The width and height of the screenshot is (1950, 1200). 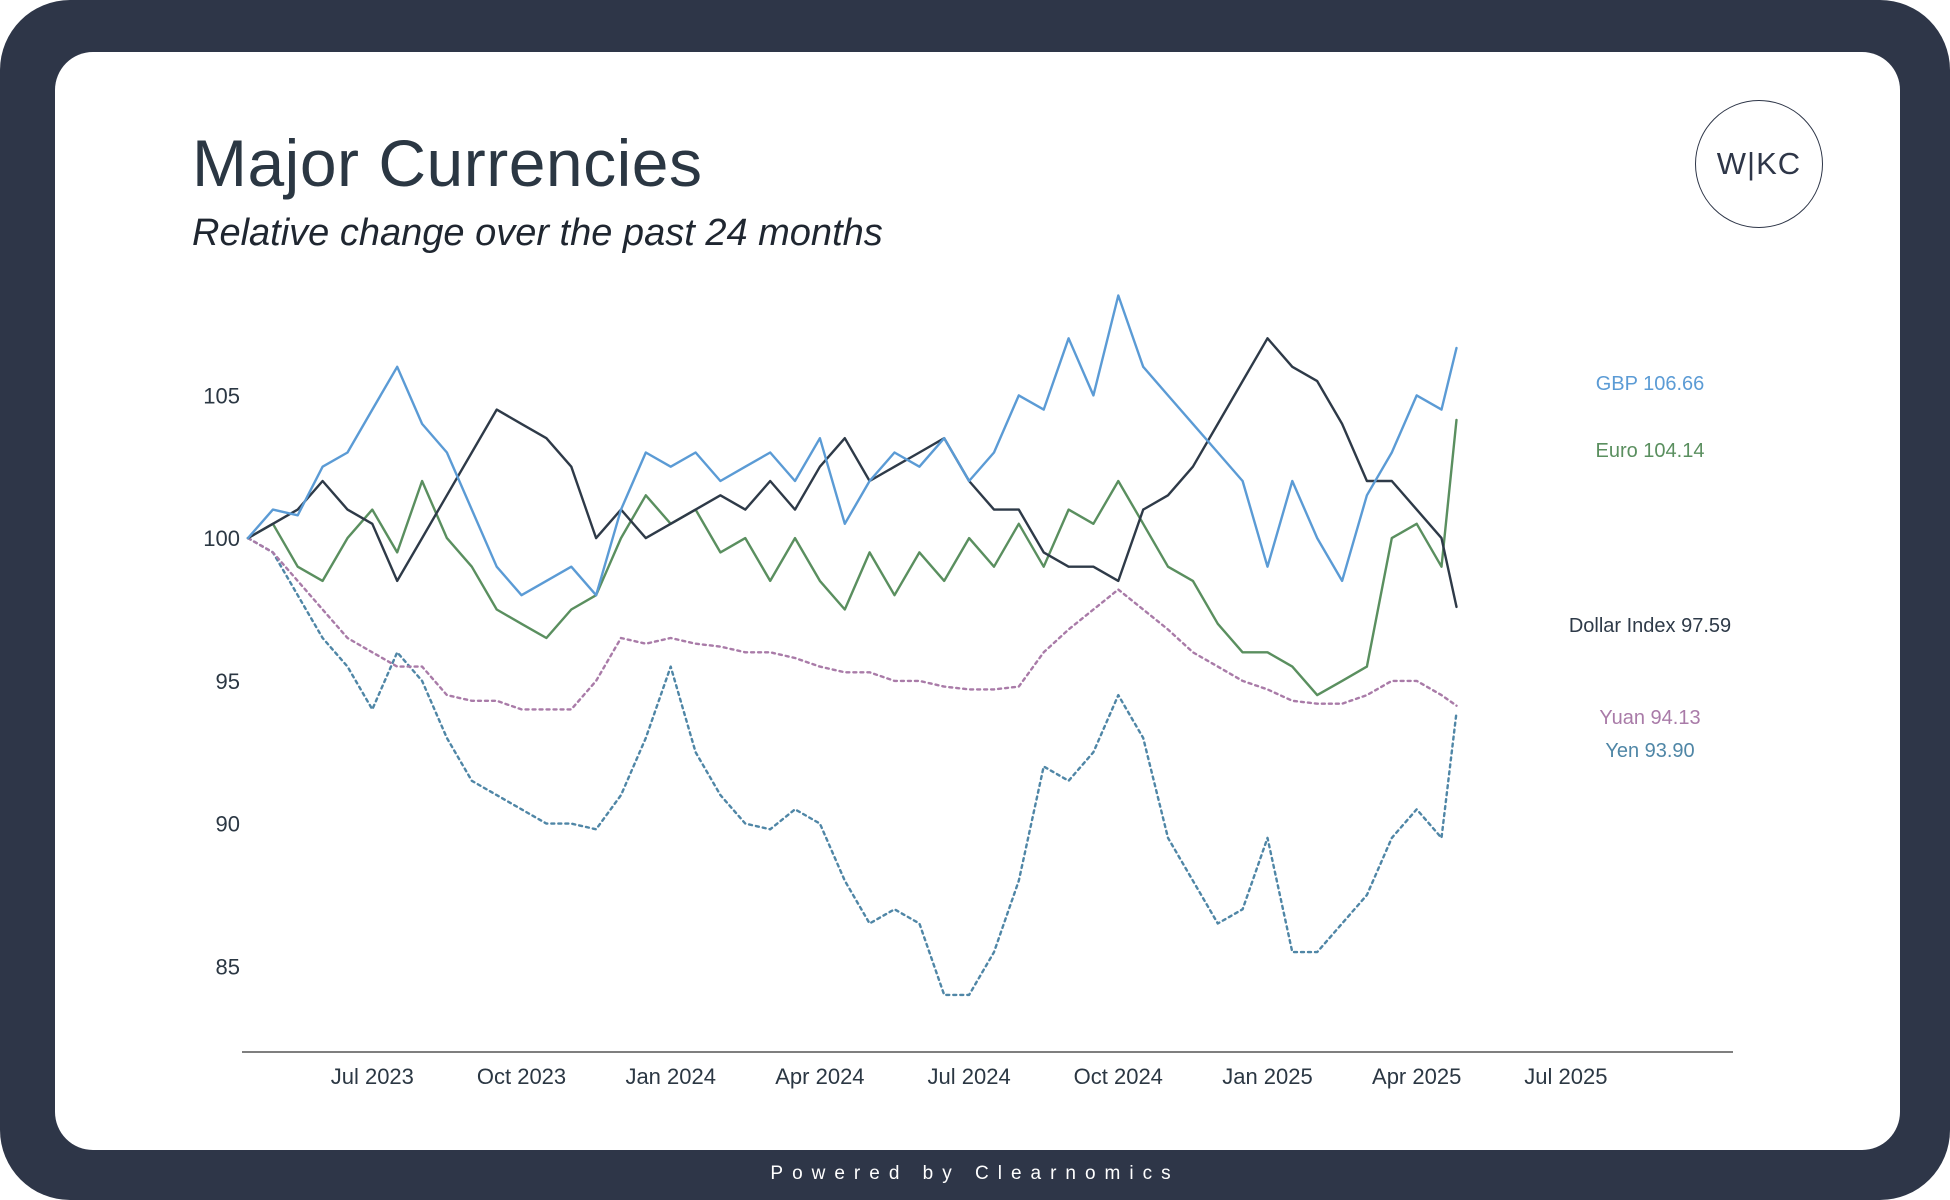 I want to click on end-label-yuan: Yuan 94.13, so click(x=1649, y=718).